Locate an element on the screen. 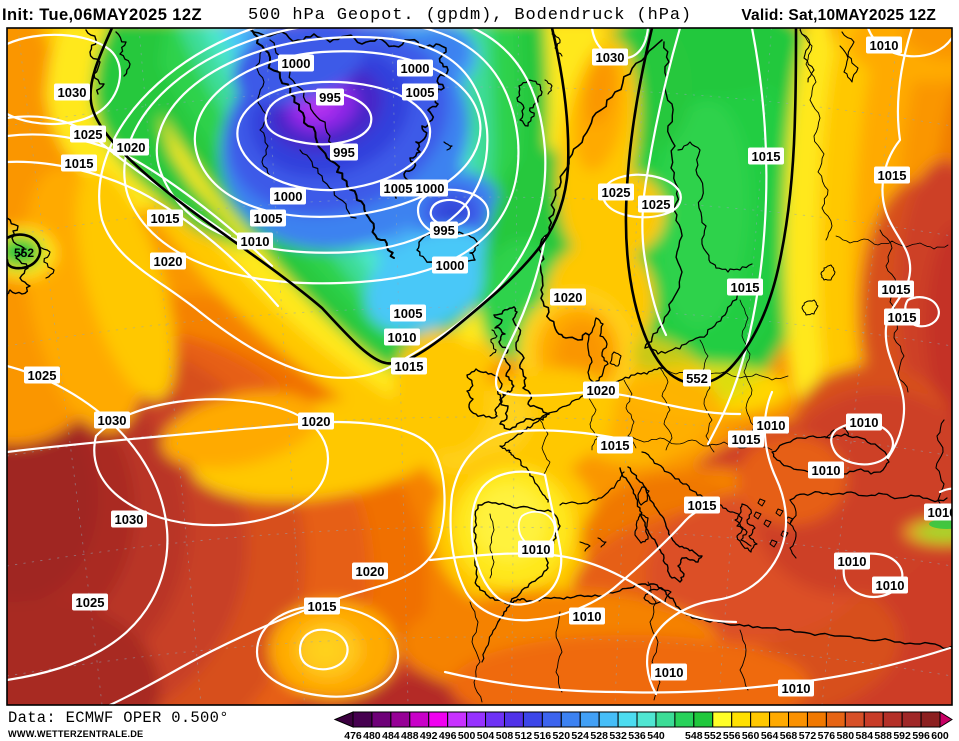 The image size is (959, 741). svg-text: 568 is located at coordinates (789, 735).